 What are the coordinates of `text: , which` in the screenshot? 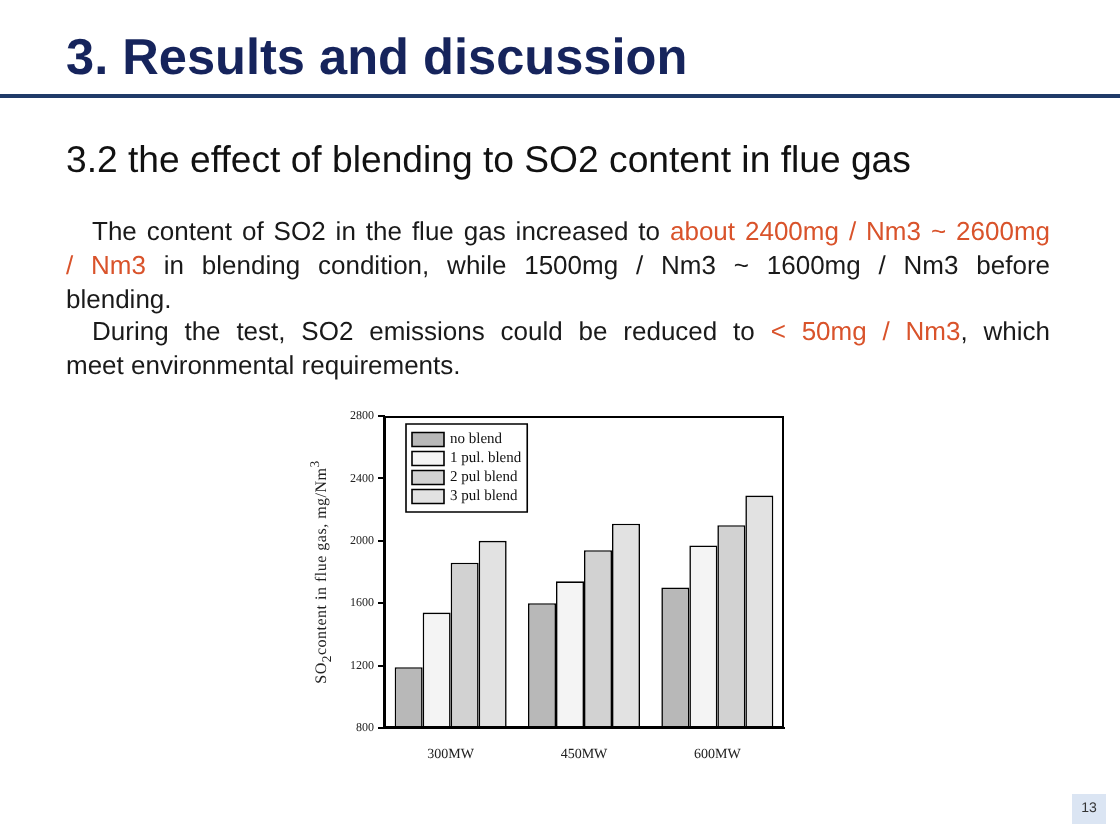 It's located at (1005, 331).